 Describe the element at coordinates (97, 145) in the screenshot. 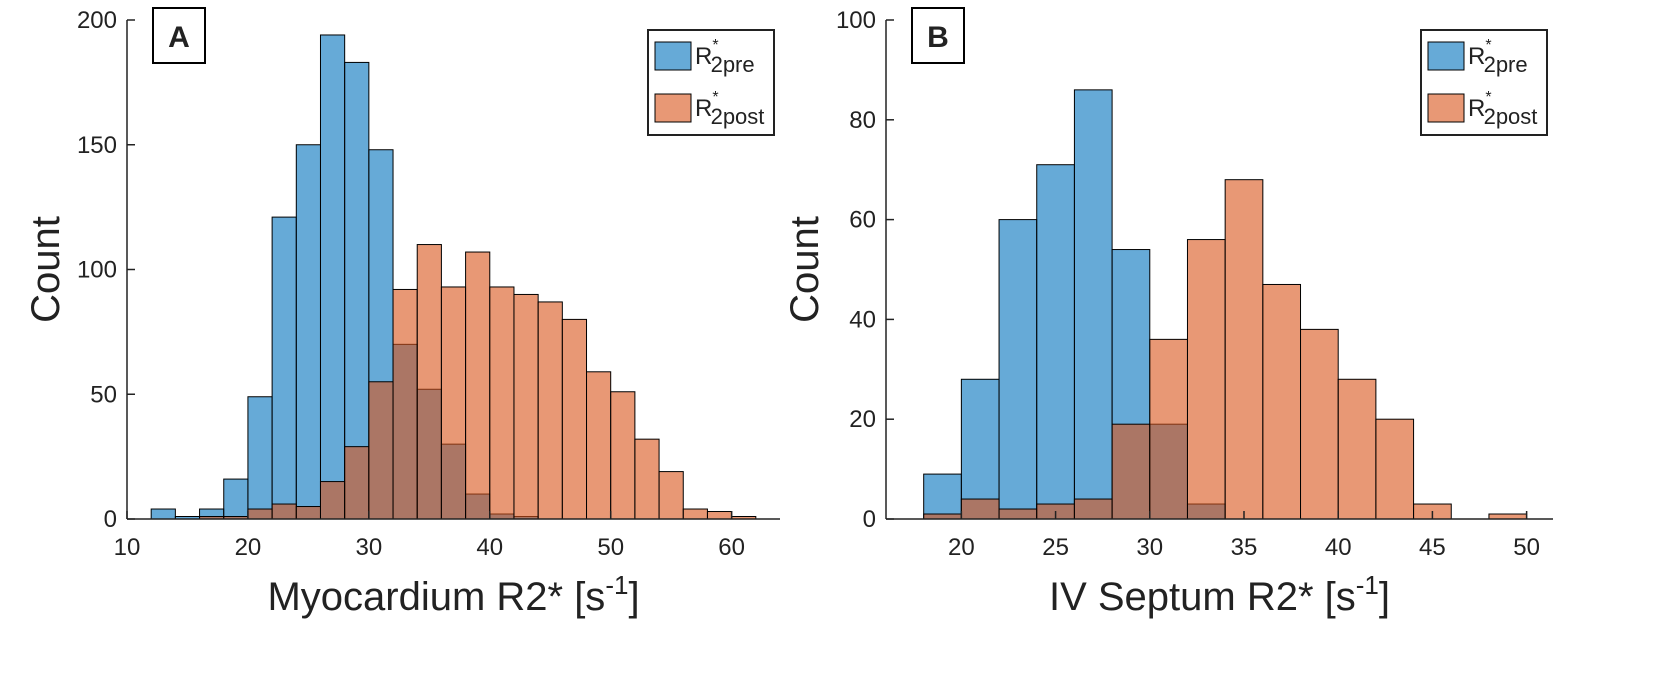

I see `y-tick-label: 150` at that location.